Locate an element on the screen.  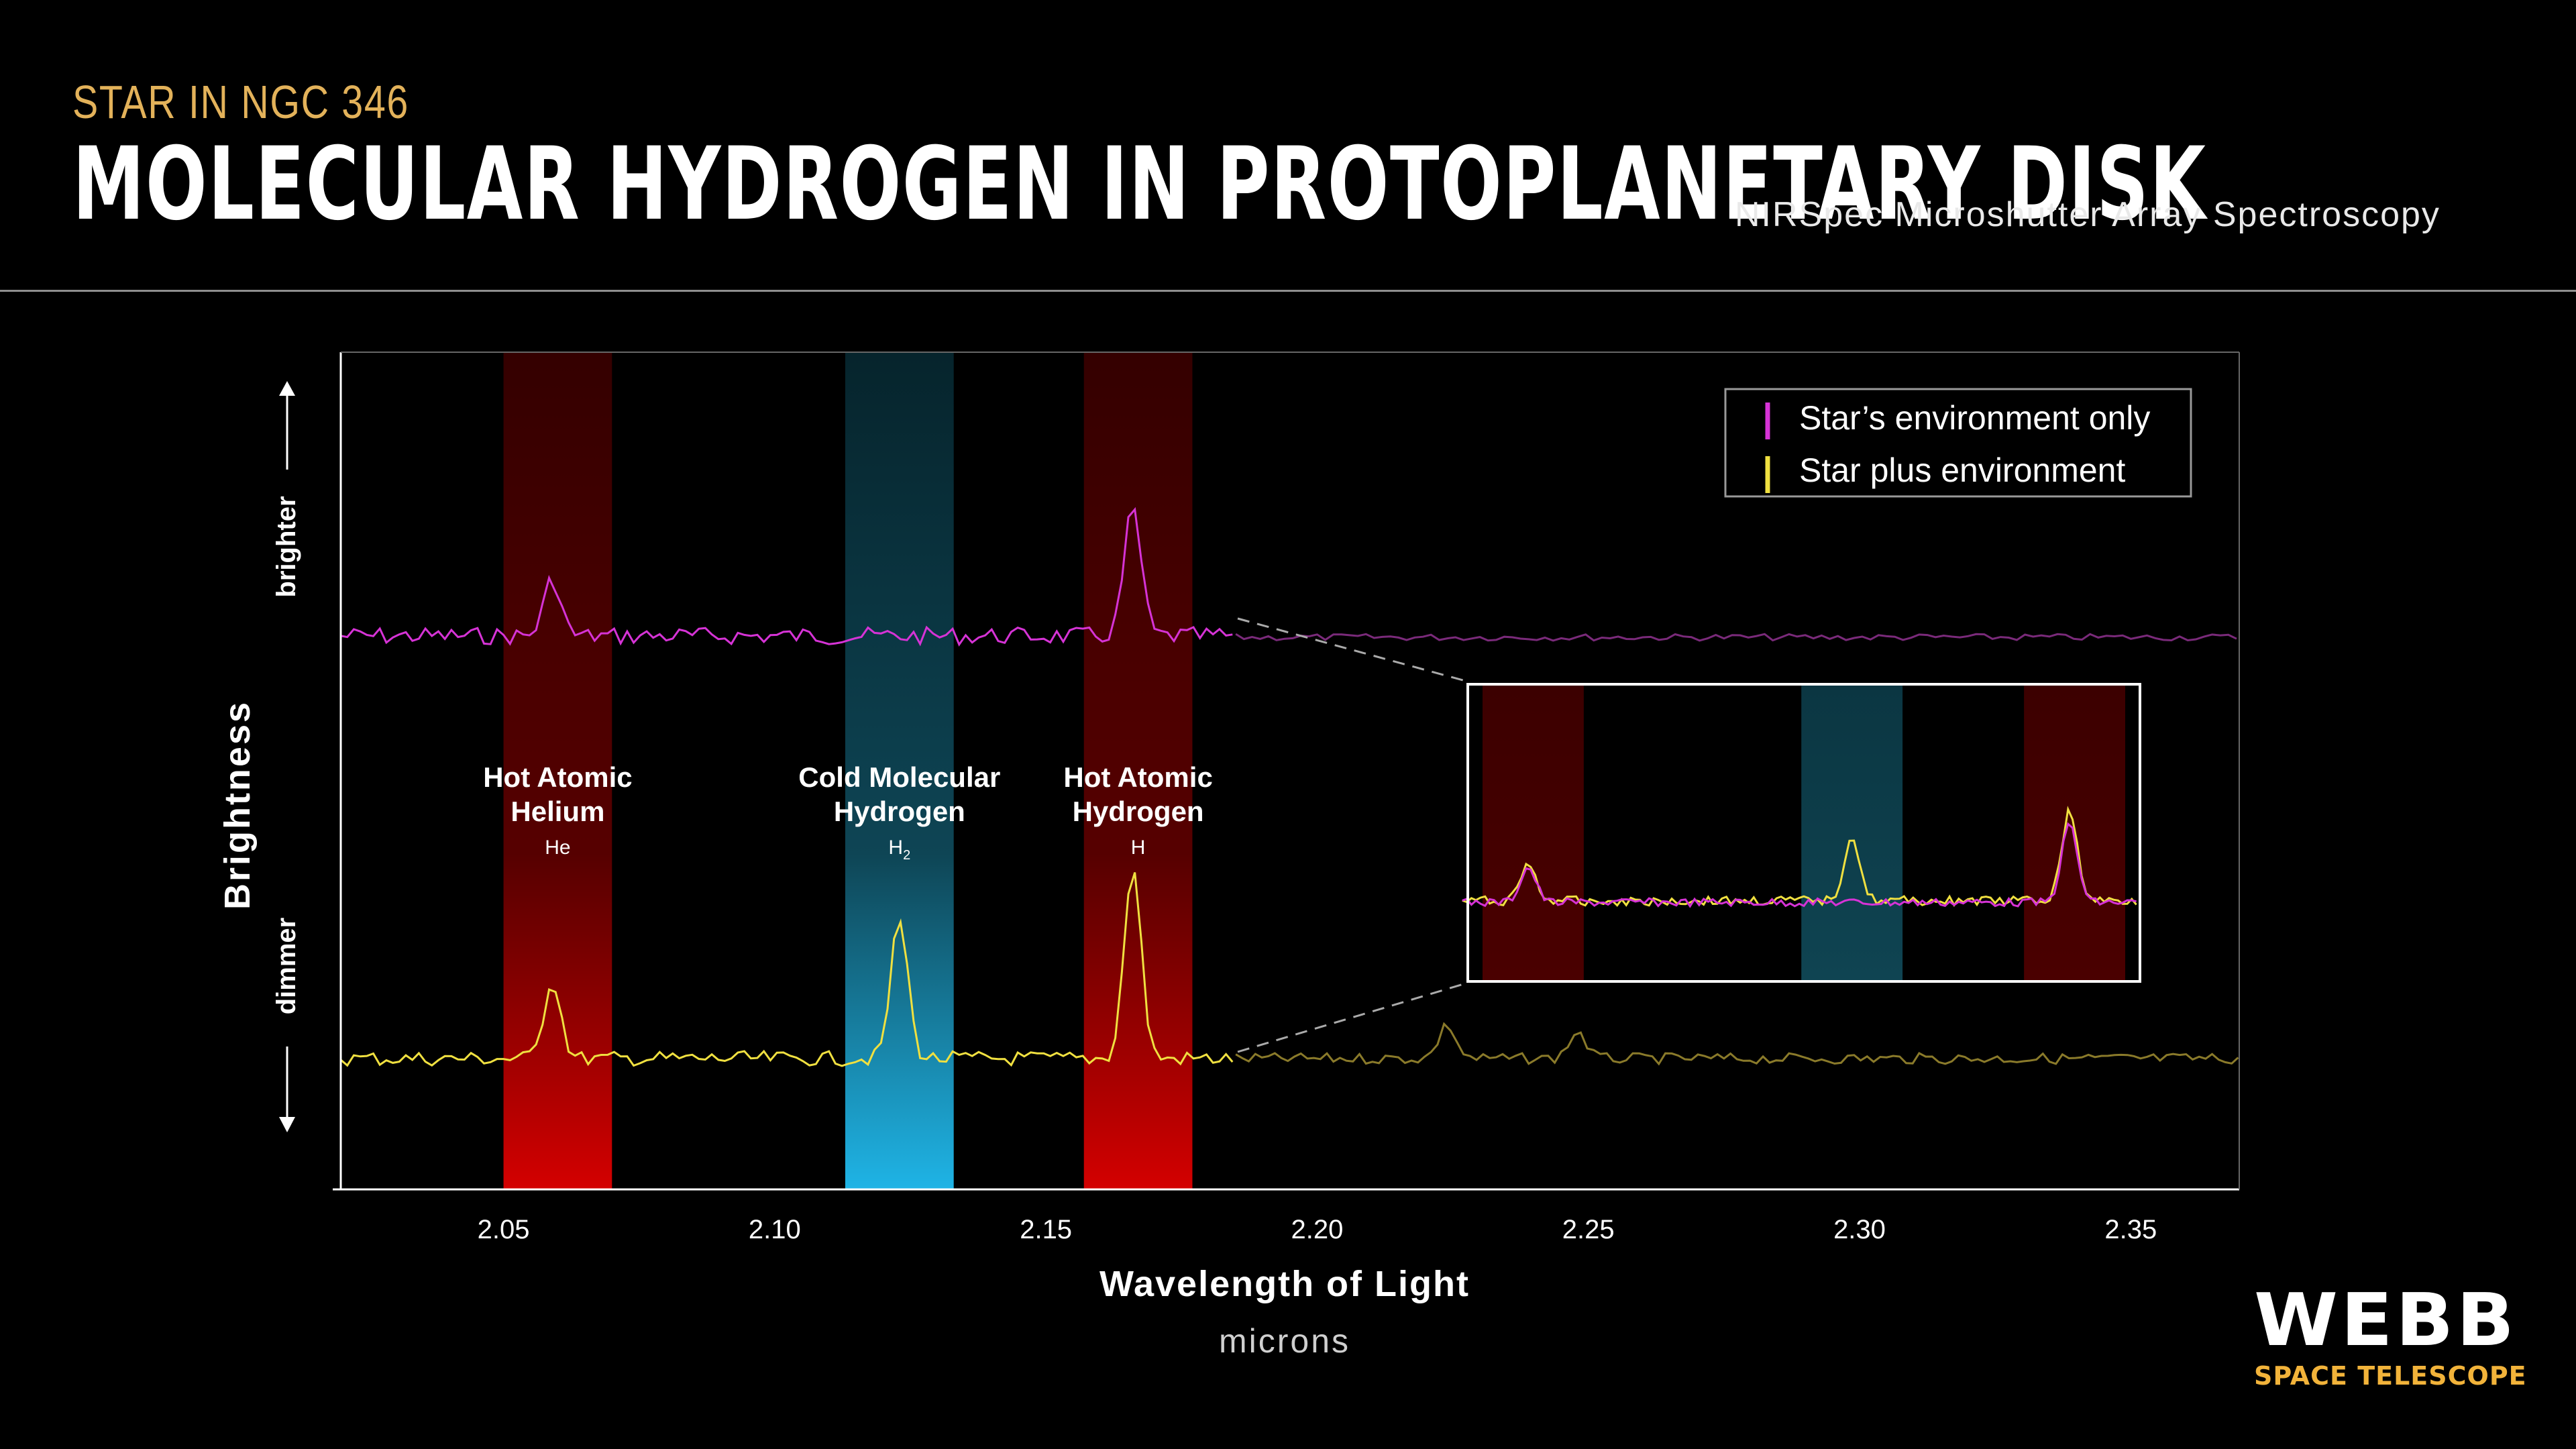
up-arrow-head is located at coordinates (287, 388).